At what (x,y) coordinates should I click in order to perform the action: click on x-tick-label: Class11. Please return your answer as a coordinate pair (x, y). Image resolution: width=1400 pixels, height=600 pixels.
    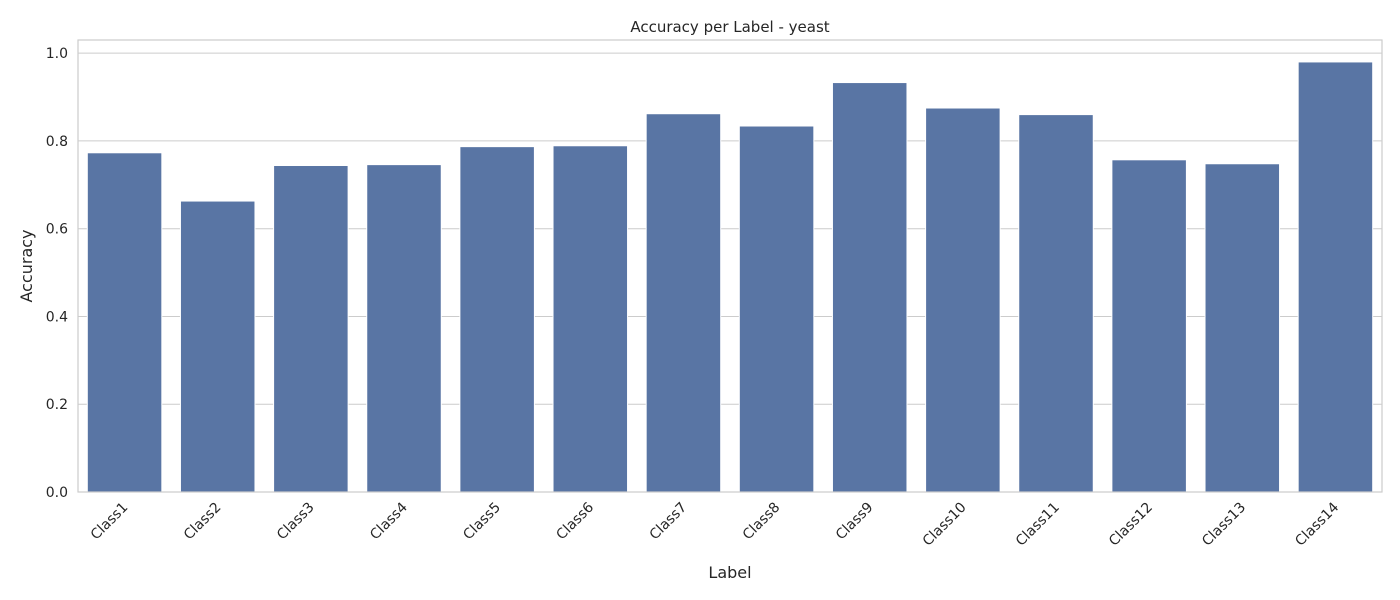
    Looking at the image, I should click on (1038, 525).